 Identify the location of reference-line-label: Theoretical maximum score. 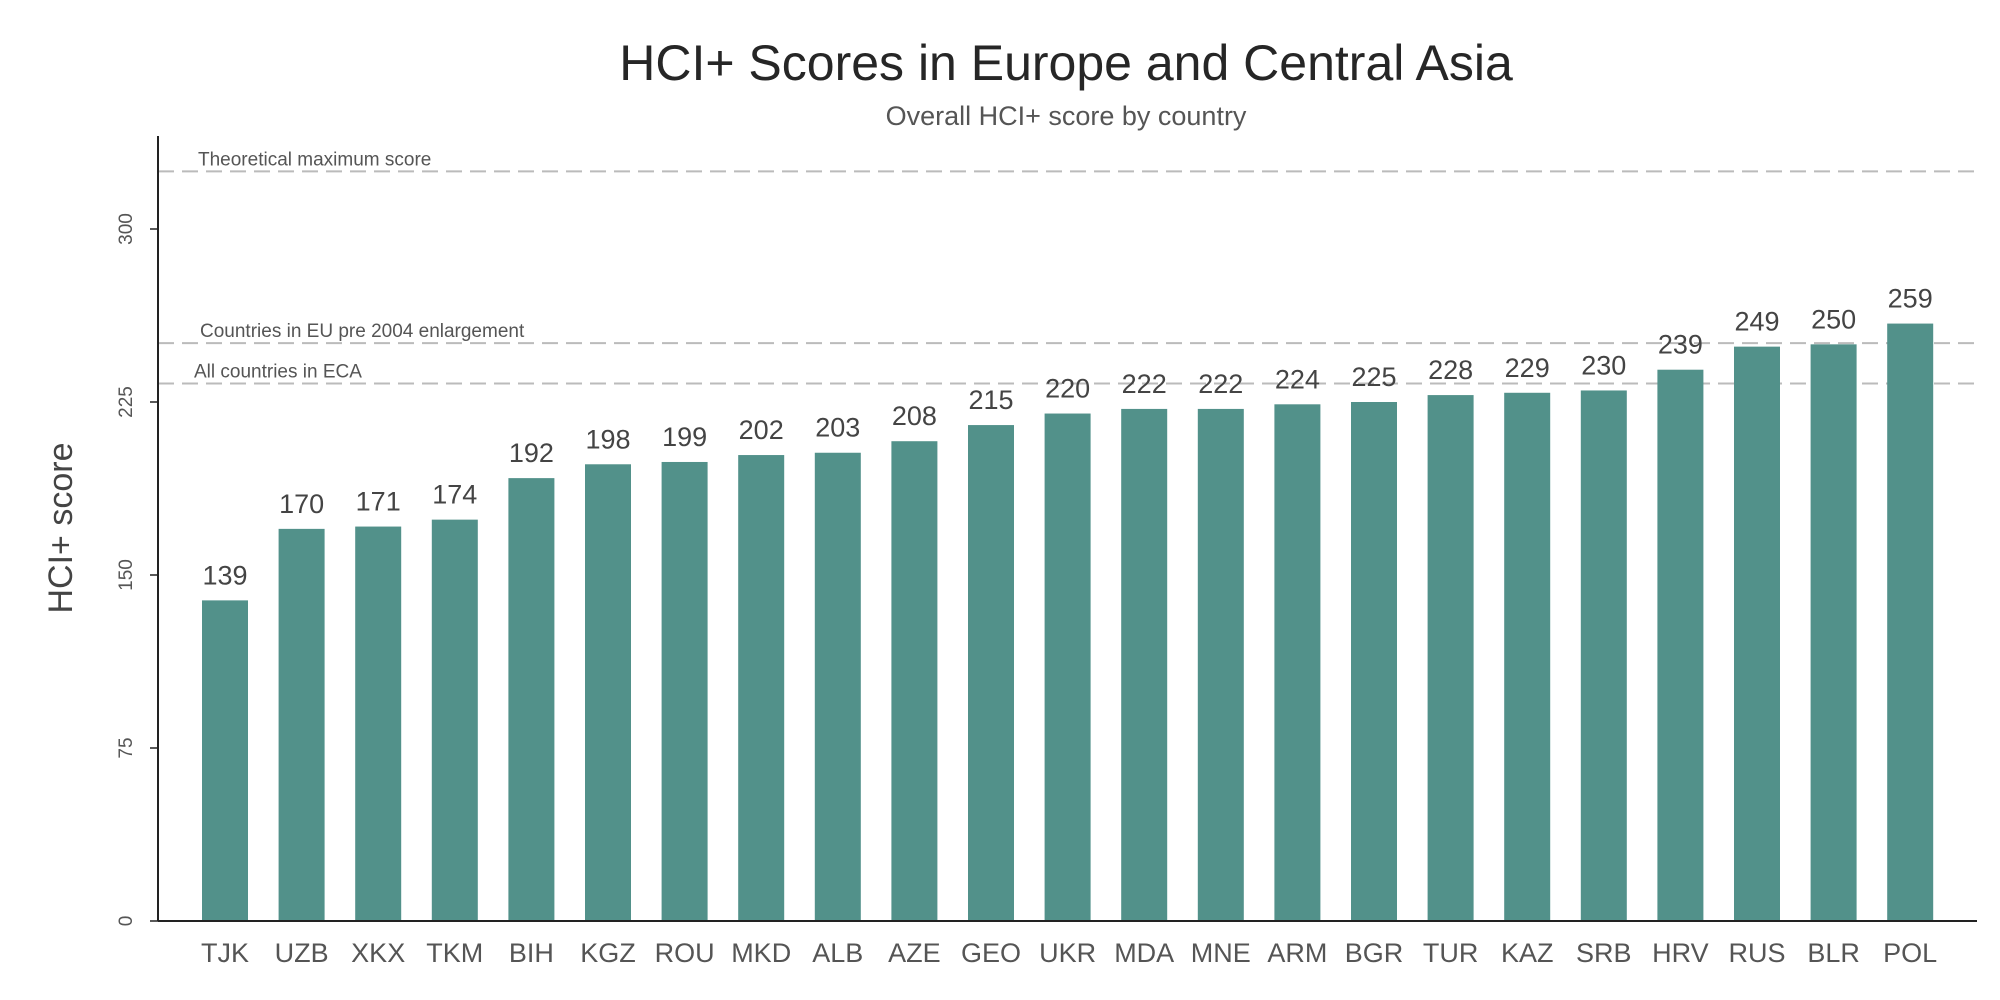
(314, 159).